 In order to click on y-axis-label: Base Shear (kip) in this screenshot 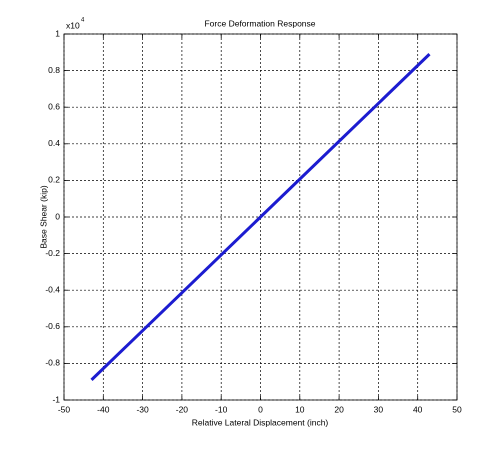, I will do `click(43, 216)`.